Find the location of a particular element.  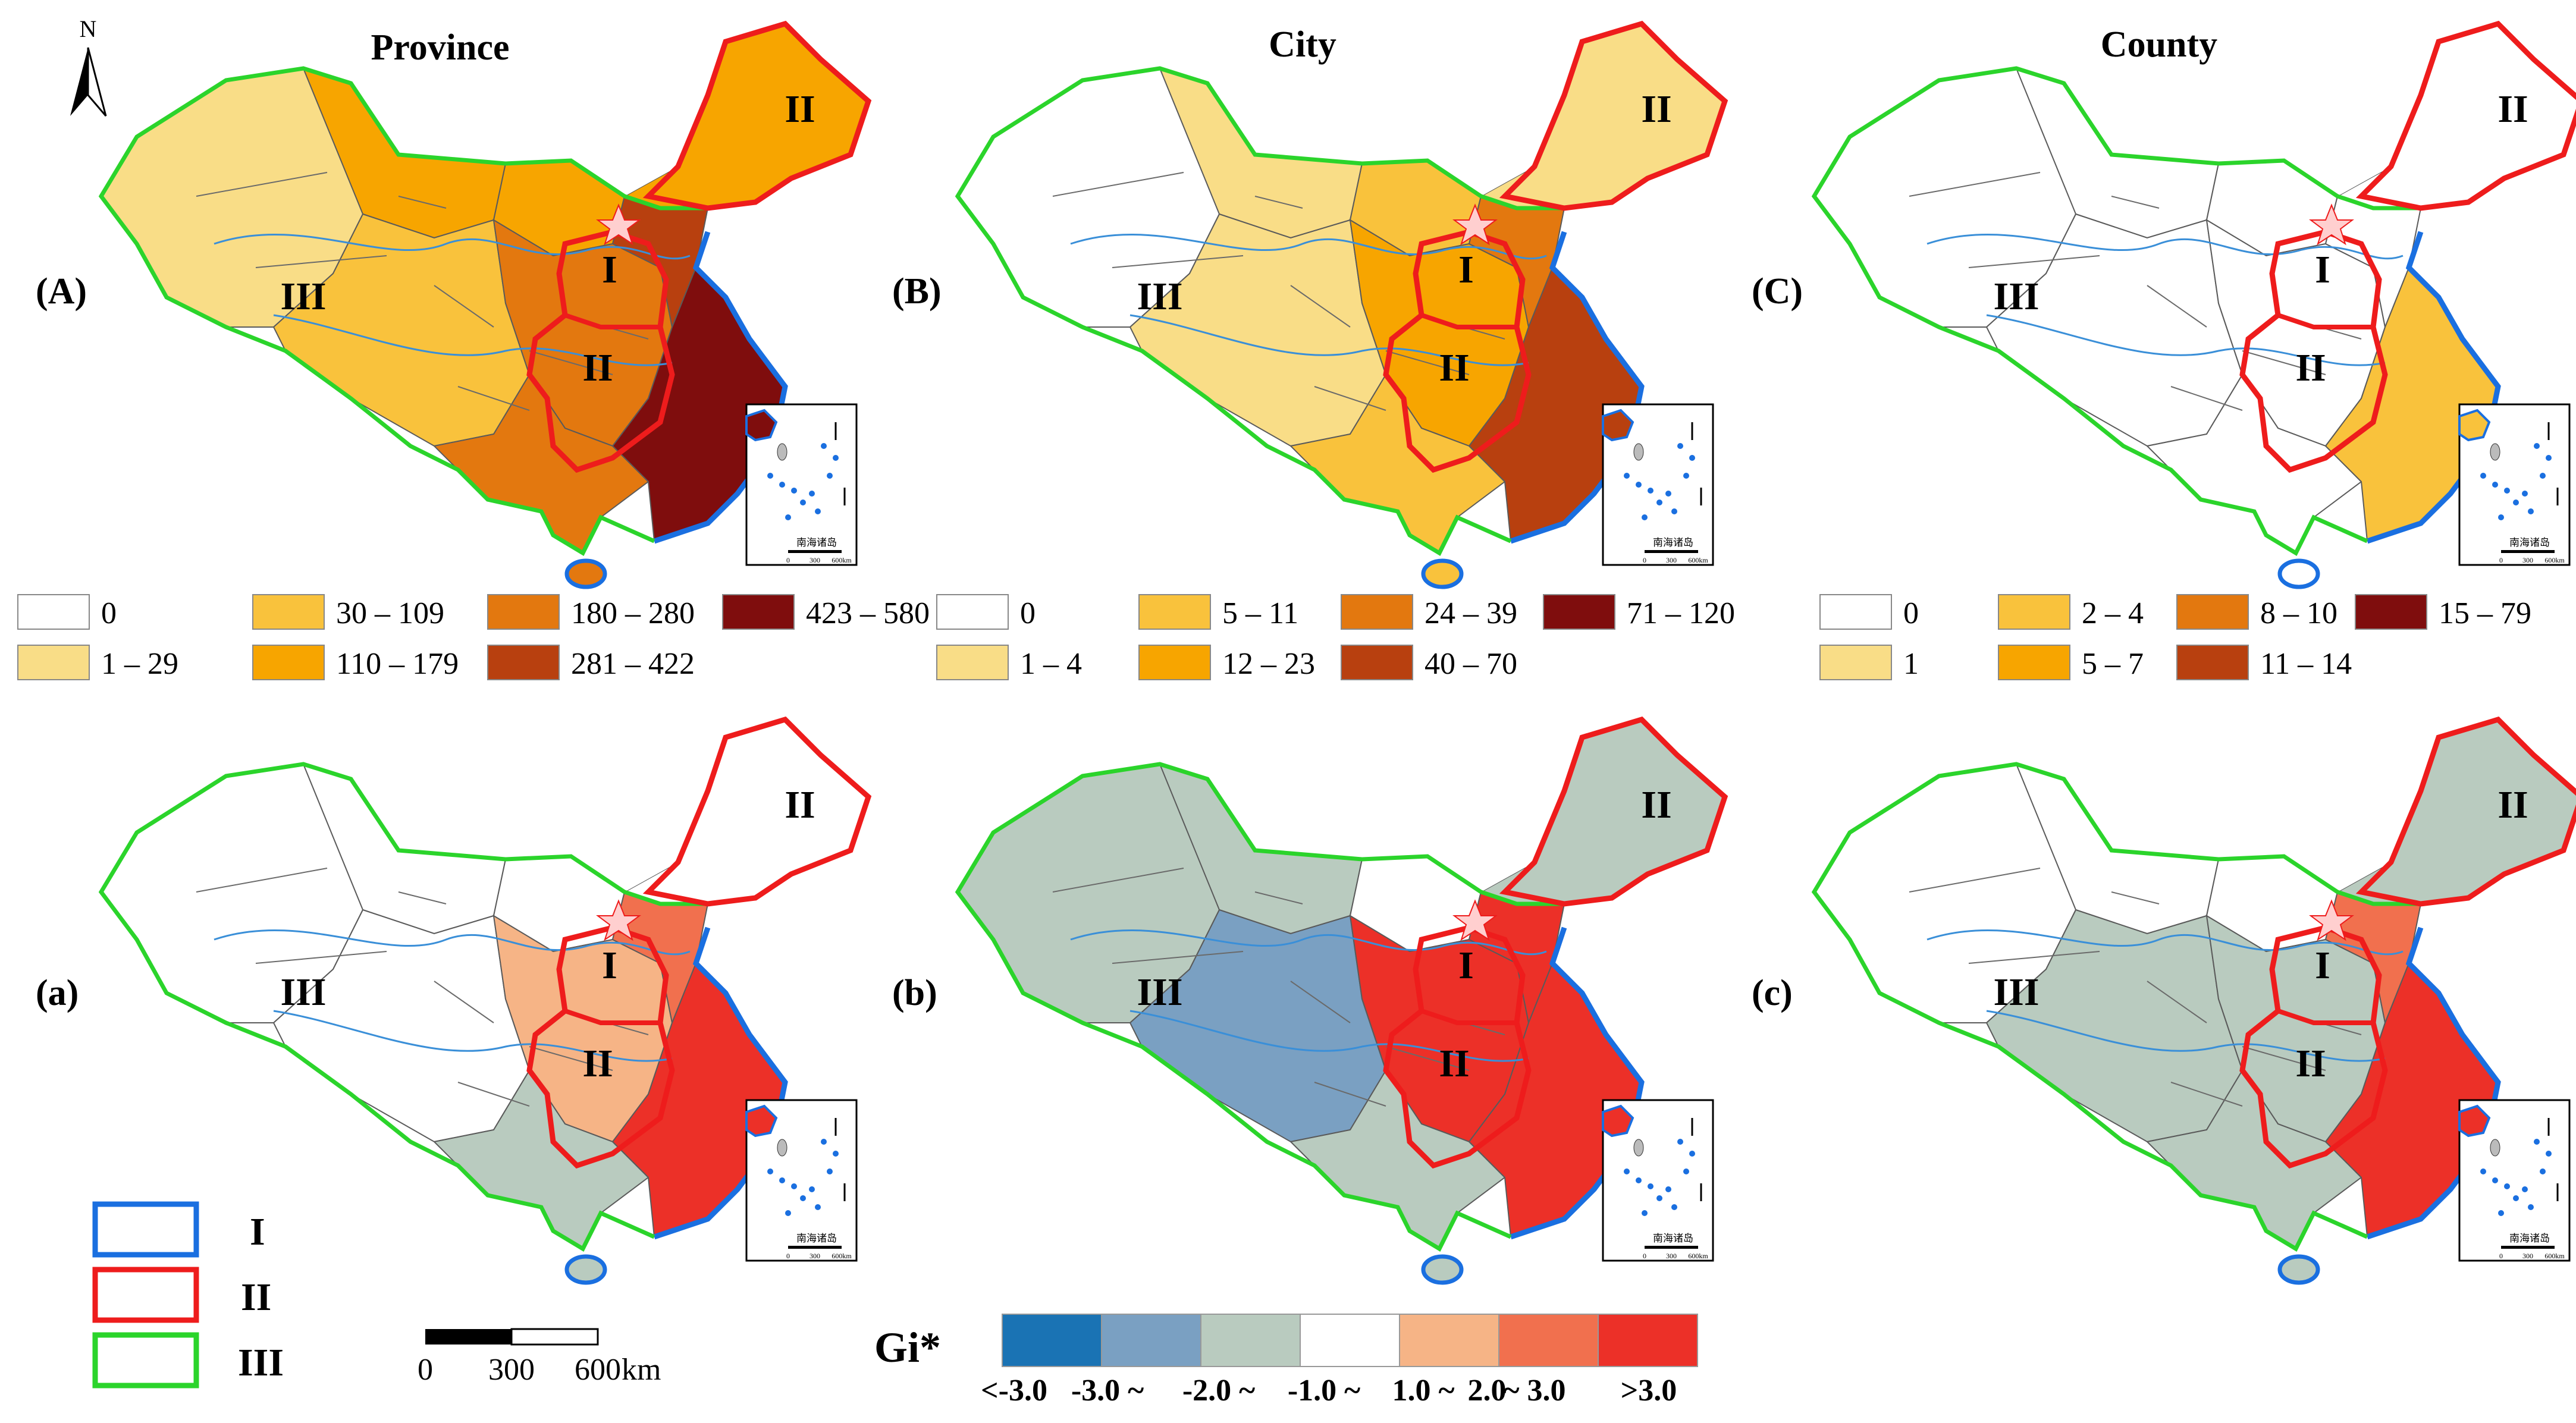

legend-label-county-5: 11 – 14 is located at coordinates (2306, 664).